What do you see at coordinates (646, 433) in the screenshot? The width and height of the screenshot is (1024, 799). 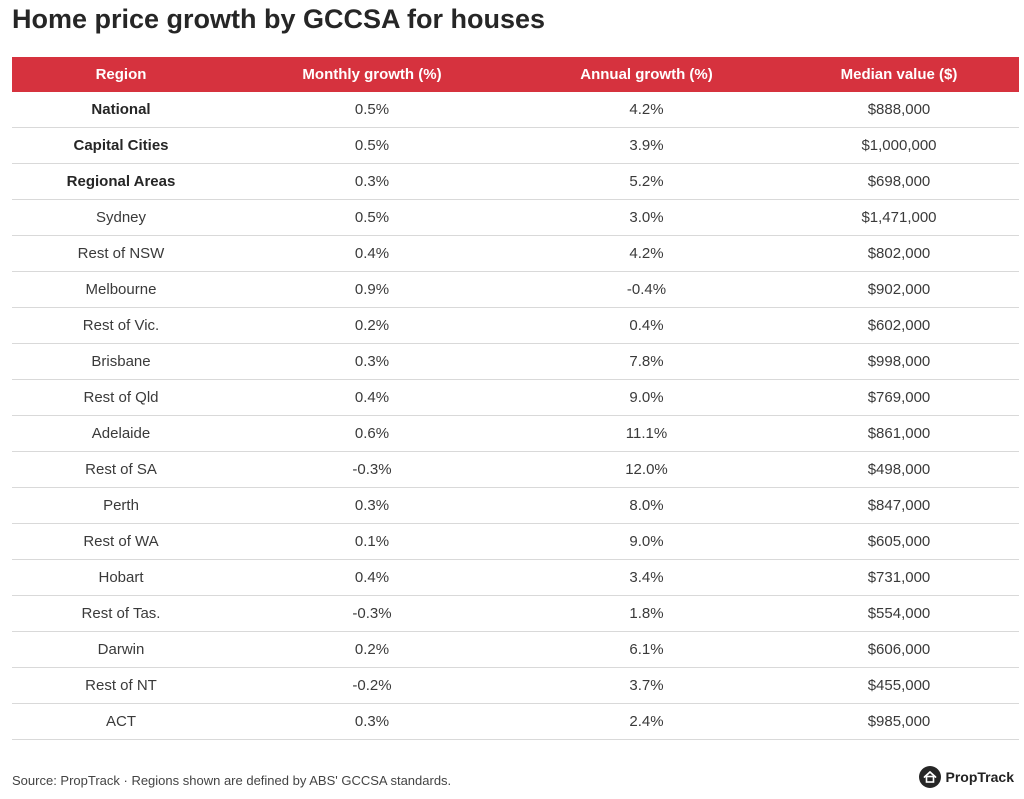 I see `cell-annual-growth: 11.1%` at bounding box center [646, 433].